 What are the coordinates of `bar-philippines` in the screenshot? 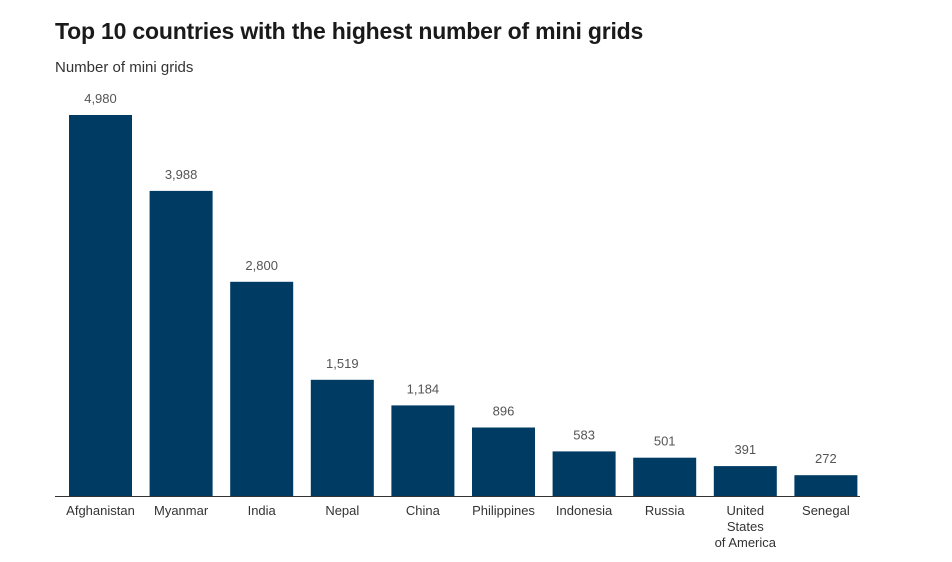 It's located at (503, 461).